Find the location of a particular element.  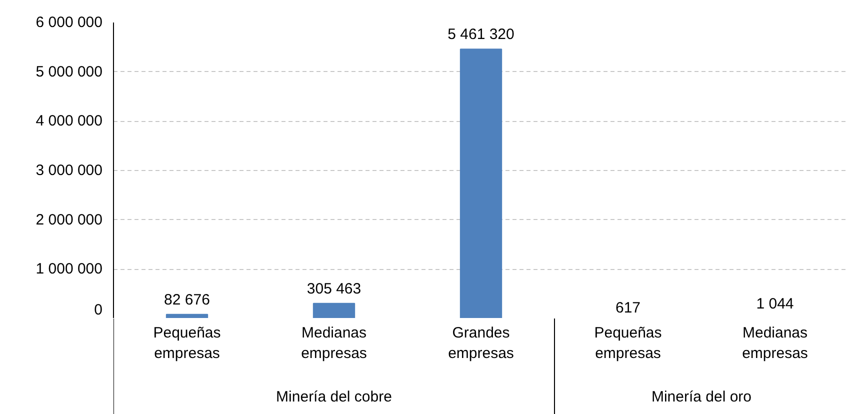

y-tick-label: 2 000 000 is located at coordinates (69, 219).